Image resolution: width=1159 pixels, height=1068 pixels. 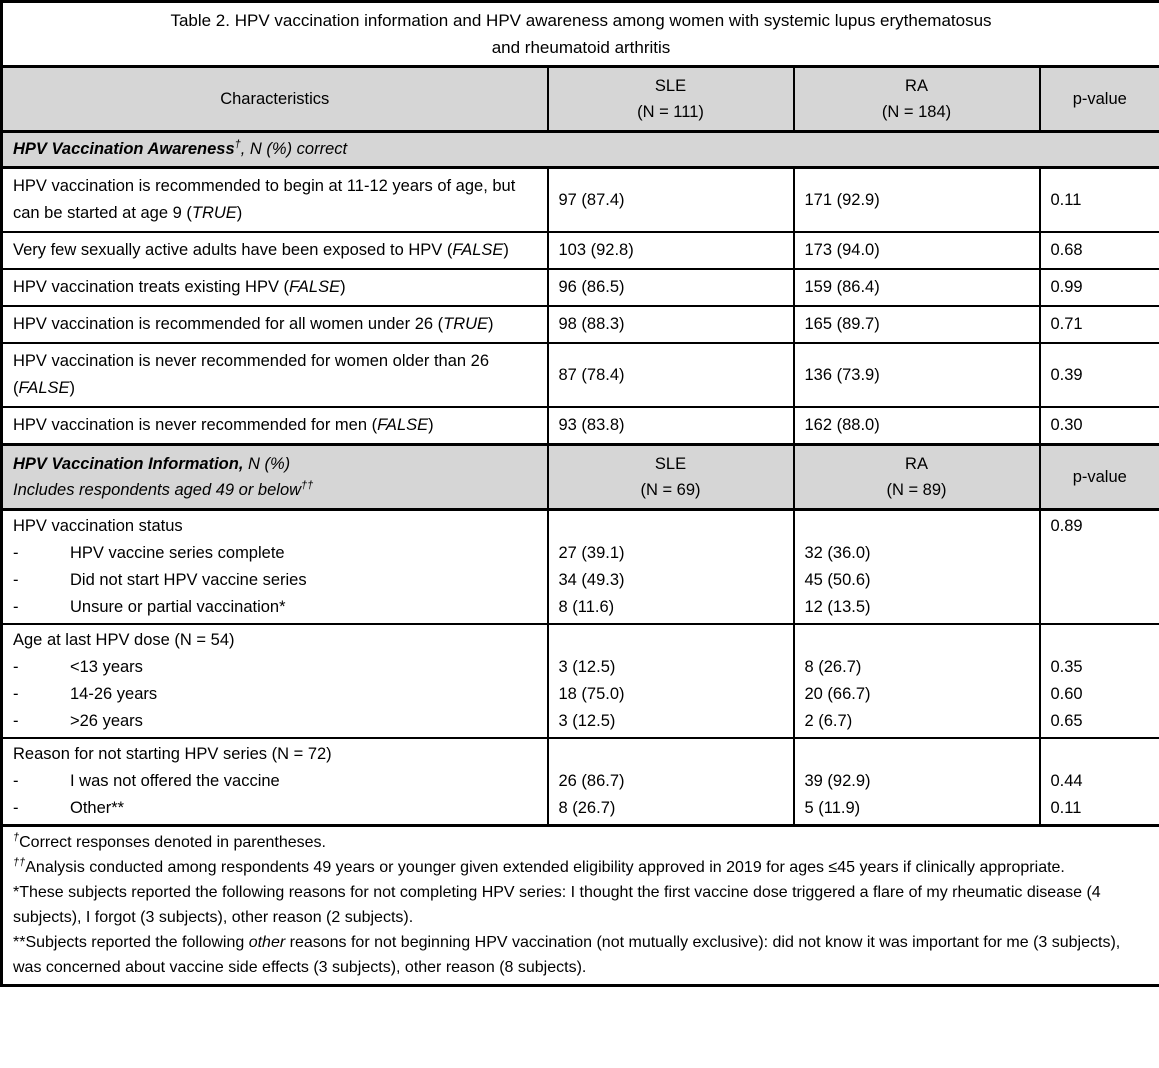 What do you see at coordinates (1098, 477) in the screenshot?
I see `col-header-p-value-info: p-value` at bounding box center [1098, 477].